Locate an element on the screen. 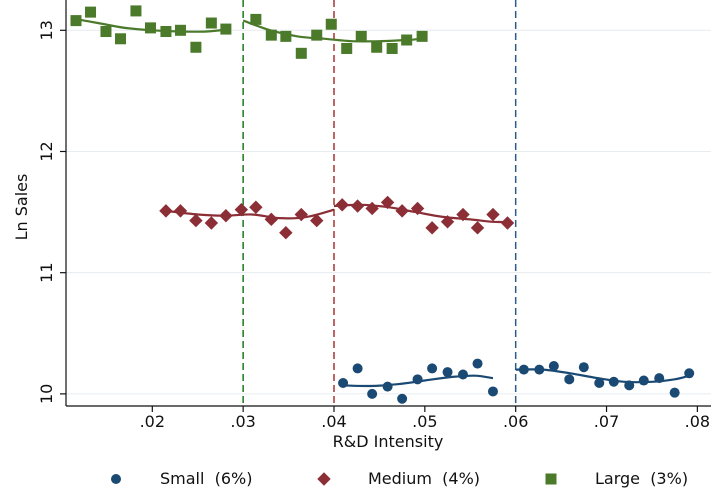 Image resolution: width=718 pixels, height=497 pixels. y-ticks: 10 11 12 13 is located at coordinates (51, 212).